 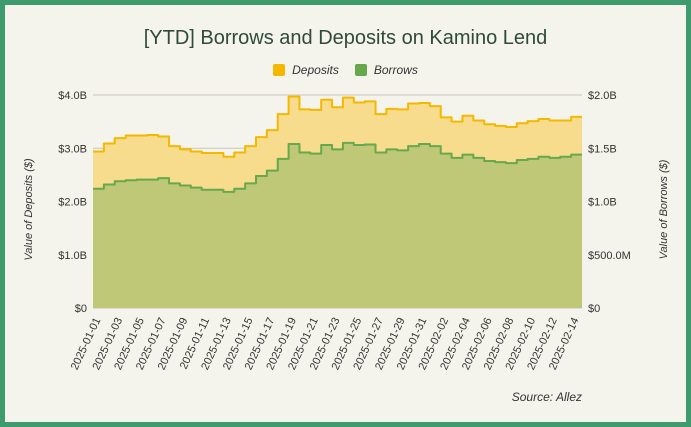 I want to click on y-tick-label: $0, so click(x=81, y=309).